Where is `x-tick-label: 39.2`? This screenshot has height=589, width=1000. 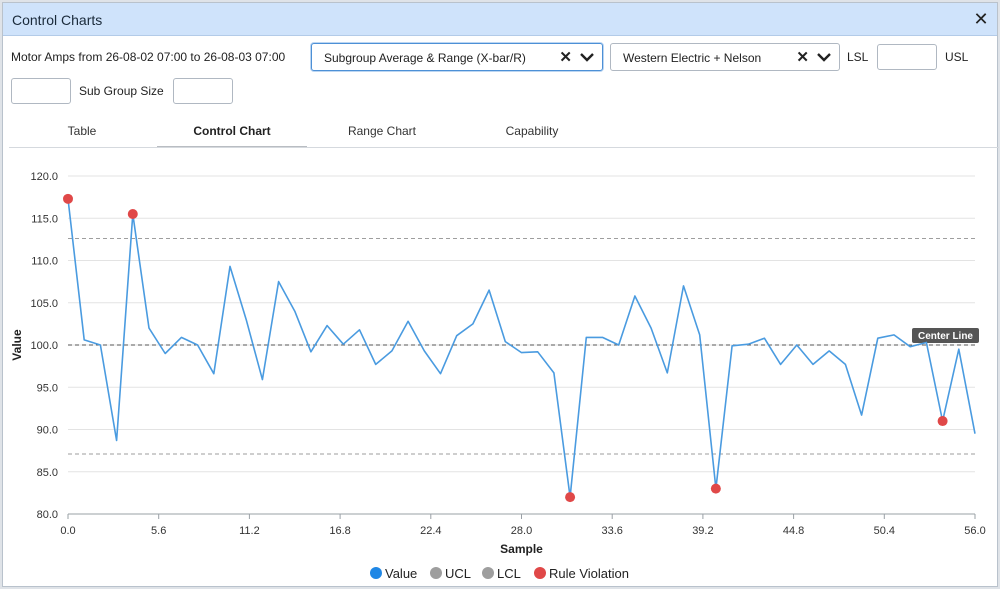
x-tick-label: 39.2 is located at coordinates (702, 531).